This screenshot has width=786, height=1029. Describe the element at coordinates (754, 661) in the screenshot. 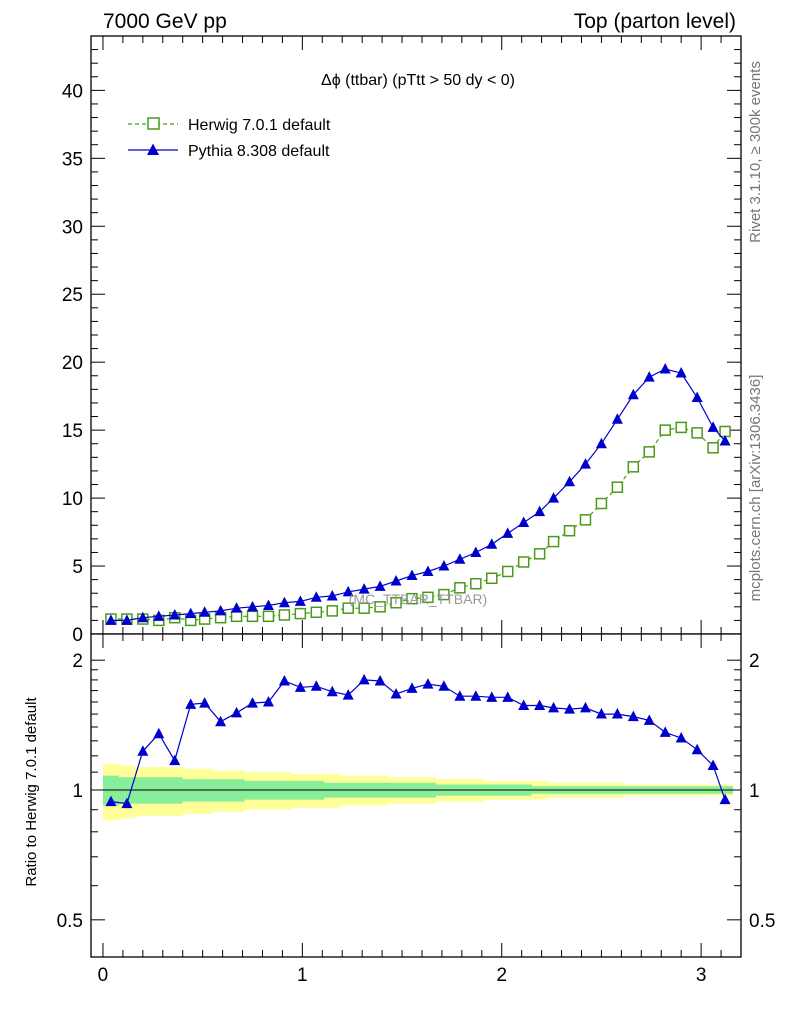

I see `ratio-y-tick-label-right: 2` at that location.